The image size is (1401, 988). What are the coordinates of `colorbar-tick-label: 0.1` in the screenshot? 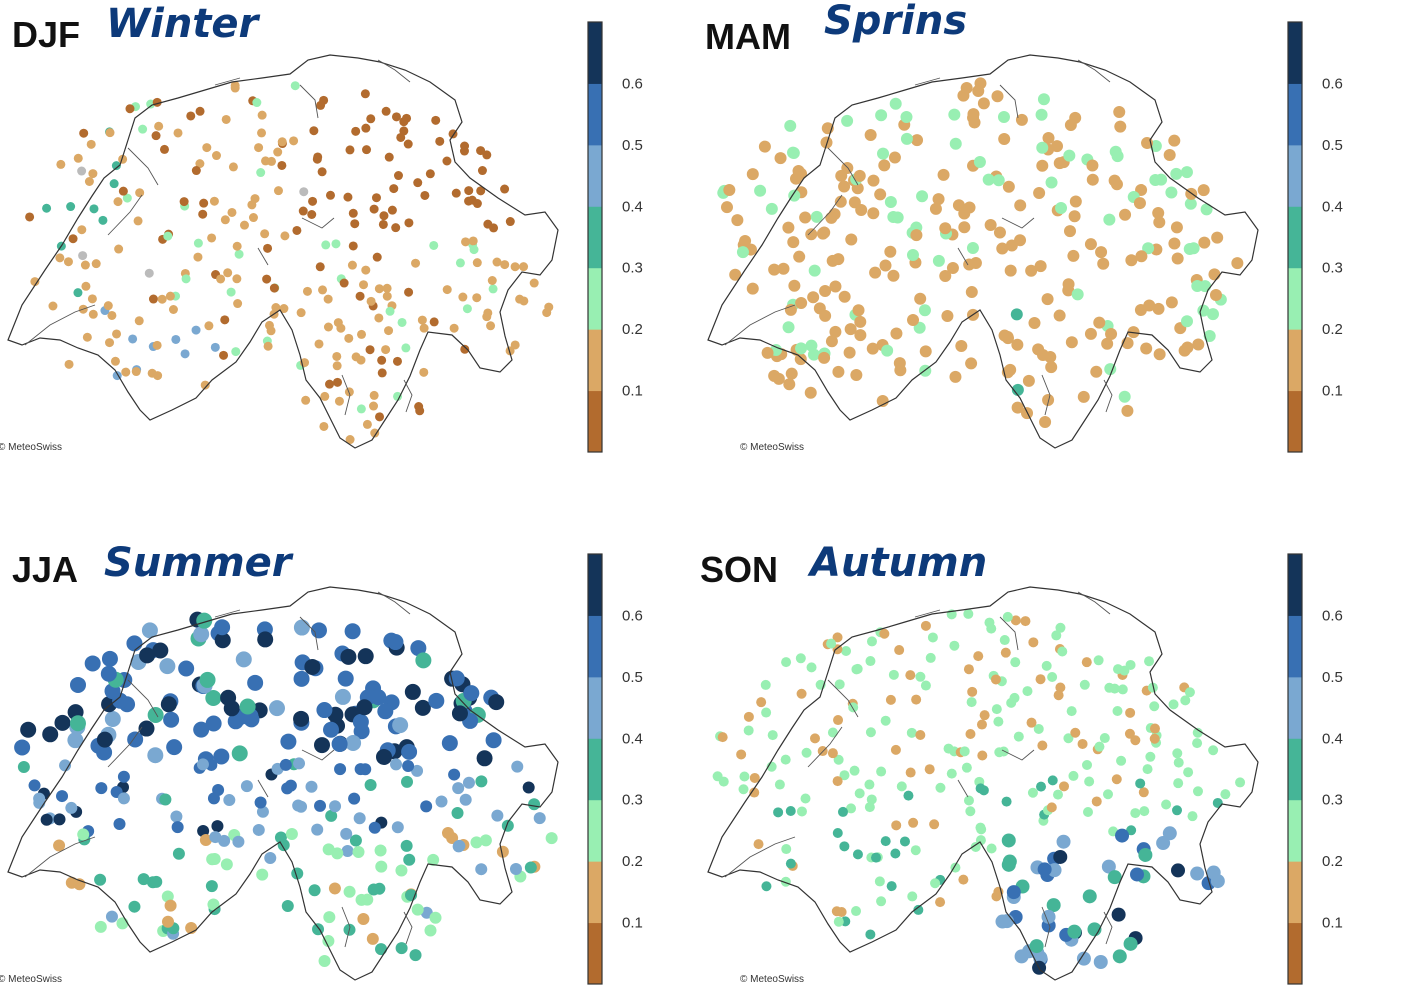 It's located at (1332, 391).